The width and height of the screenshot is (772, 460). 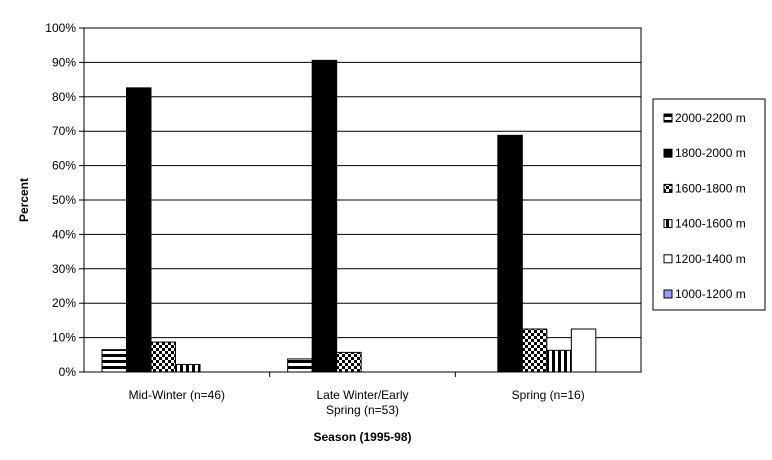 What do you see at coordinates (64, 303) in the screenshot?
I see `y-tick-label: 20%` at bounding box center [64, 303].